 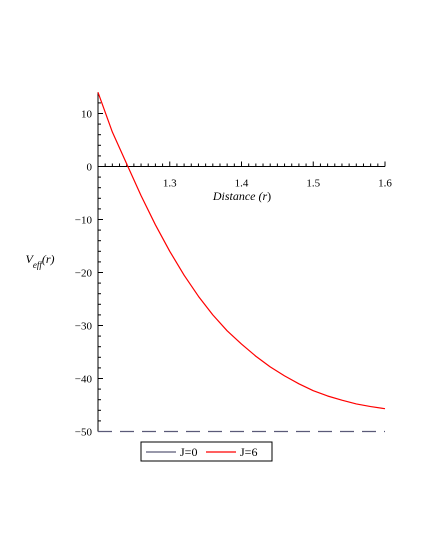 What do you see at coordinates (84, 433) in the screenshot?
I see `y-tick-label: −50` at bounding box center [84, 433].